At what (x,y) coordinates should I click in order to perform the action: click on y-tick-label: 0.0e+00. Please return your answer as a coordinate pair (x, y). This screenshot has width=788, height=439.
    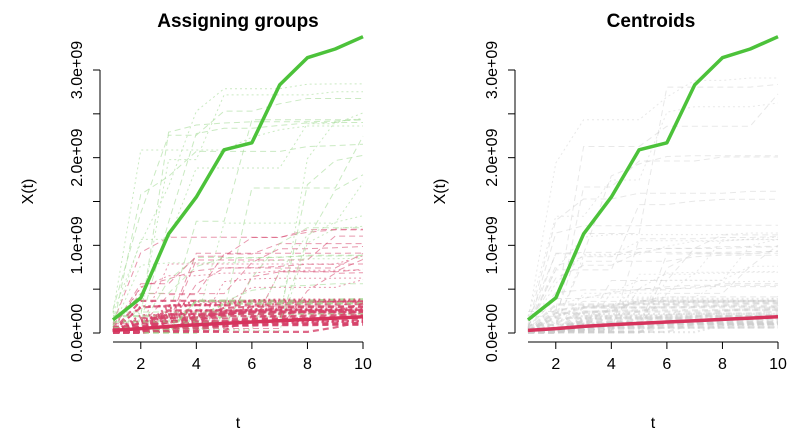
    Looking at the image, I should click on (77, 333).